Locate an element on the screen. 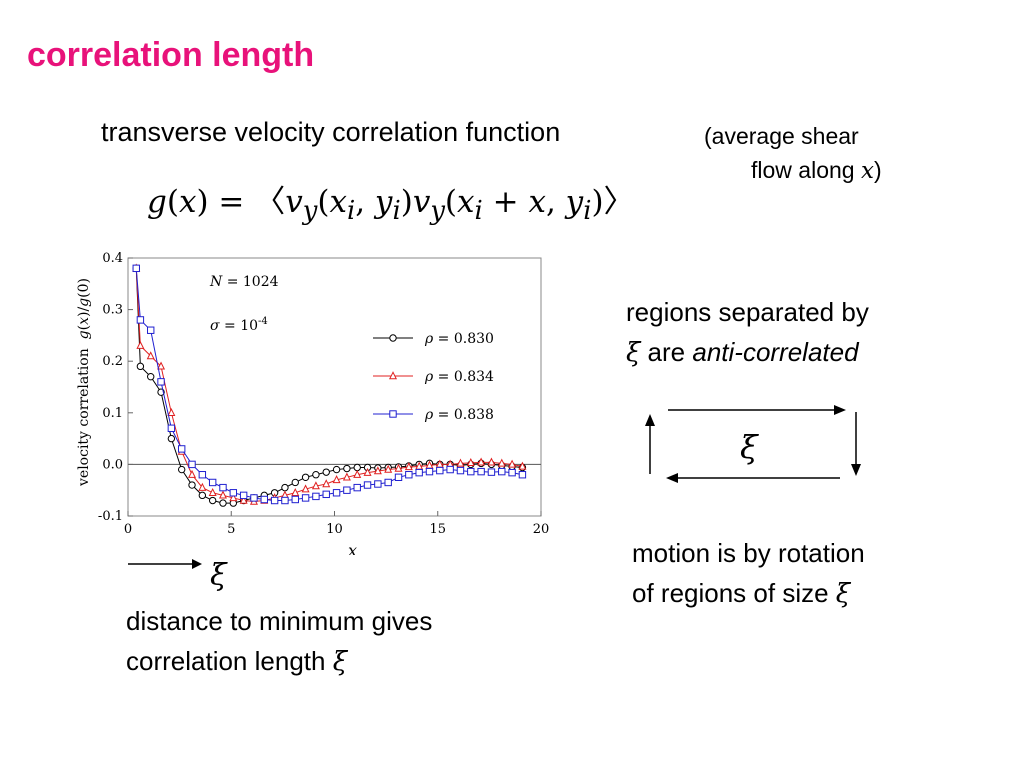 The height and width of the screenshot is (768, 1024). shear-note-line2: flow along x) is located at coordinates (816, 170).